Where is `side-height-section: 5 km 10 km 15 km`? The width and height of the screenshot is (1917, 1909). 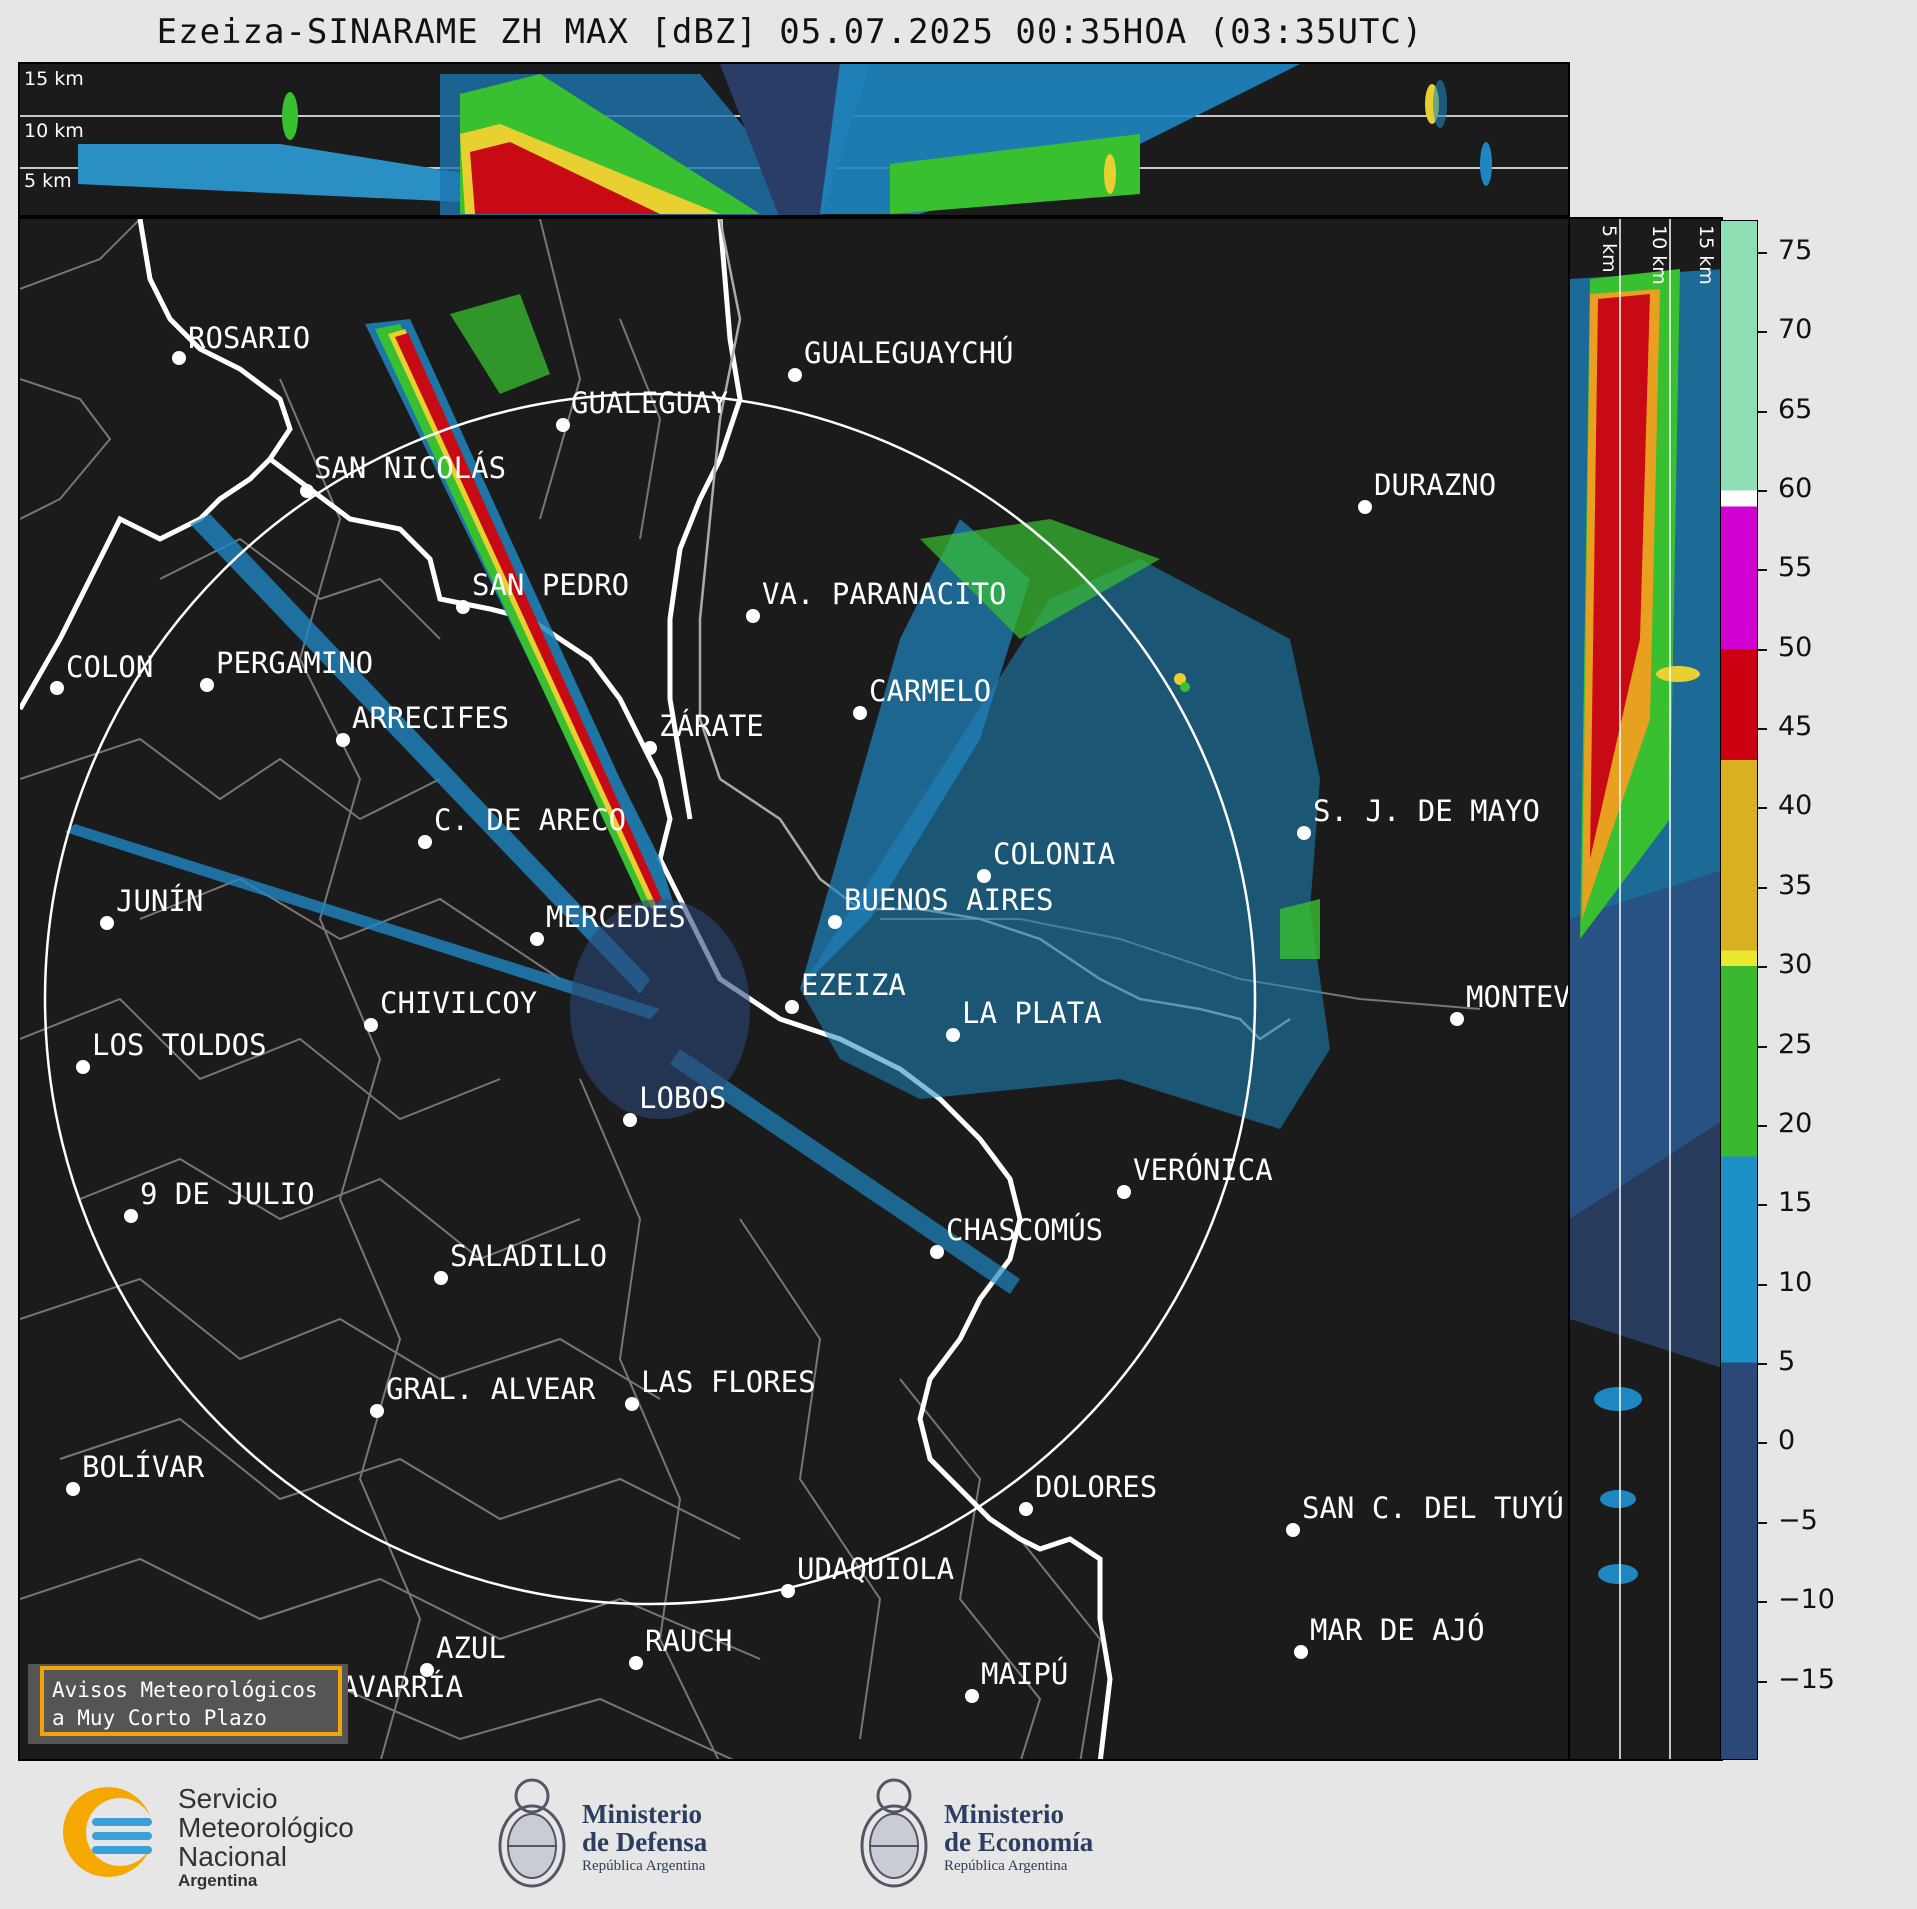 side-height-section: 5 km 10 km 15 km is located at coordinates (1645, 989).